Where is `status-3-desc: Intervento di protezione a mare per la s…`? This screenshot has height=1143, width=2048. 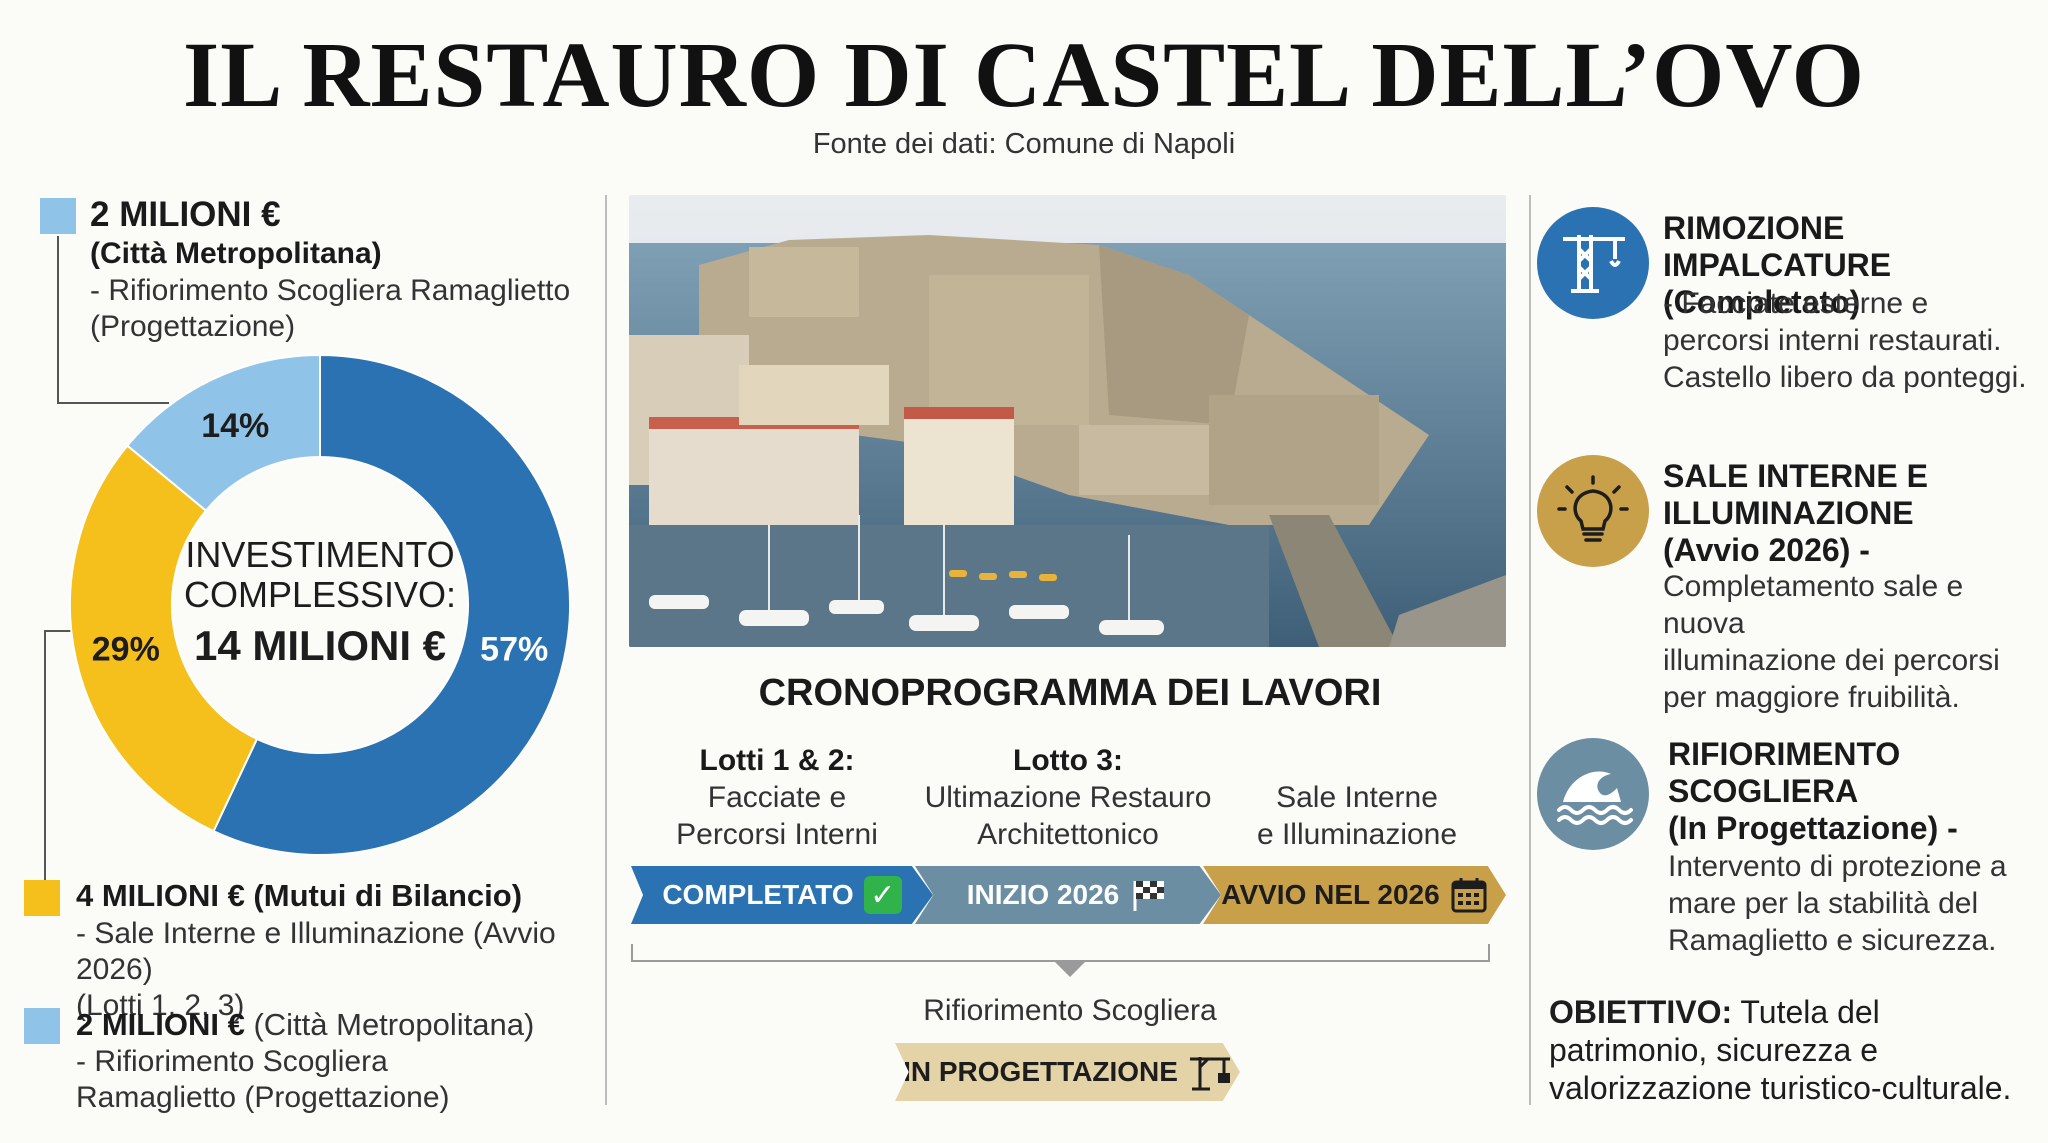
status-3-desc: Intervento di protezione a mare per la s… is located at coordinates (1837, 903).